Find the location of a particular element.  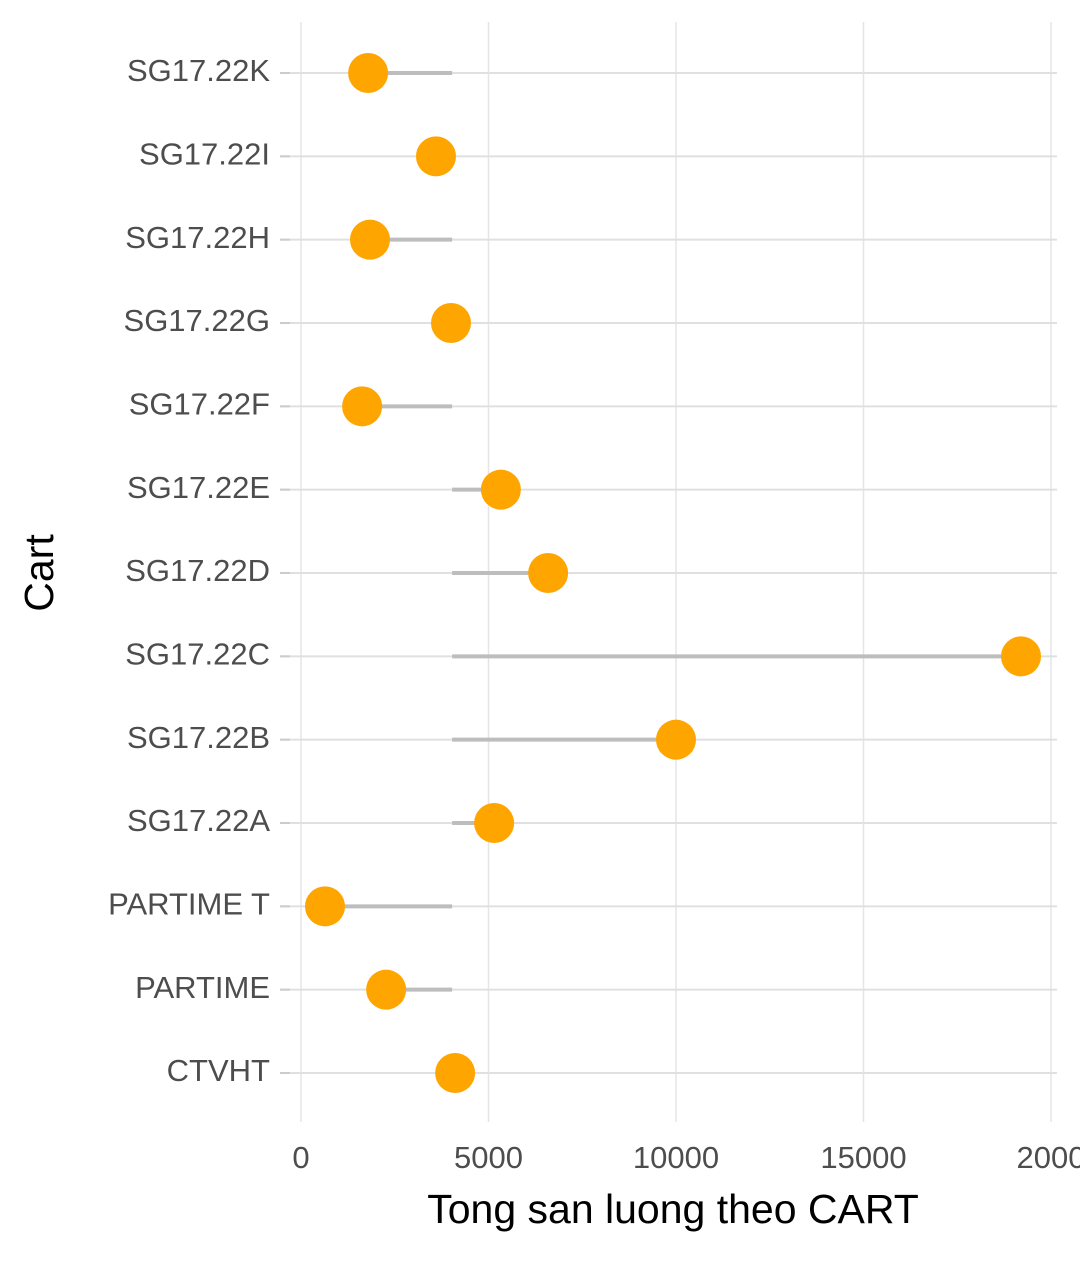

y-tick-label: SG17.22A is located at coordinates (198, 820).